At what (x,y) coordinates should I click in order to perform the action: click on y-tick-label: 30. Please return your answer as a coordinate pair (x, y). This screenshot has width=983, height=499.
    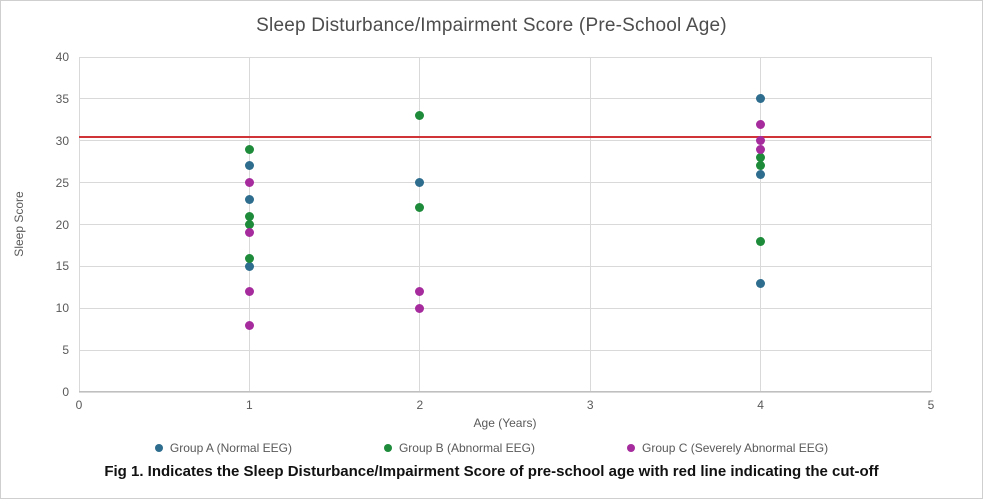
    Looking at the image, I should click on (62, 140).